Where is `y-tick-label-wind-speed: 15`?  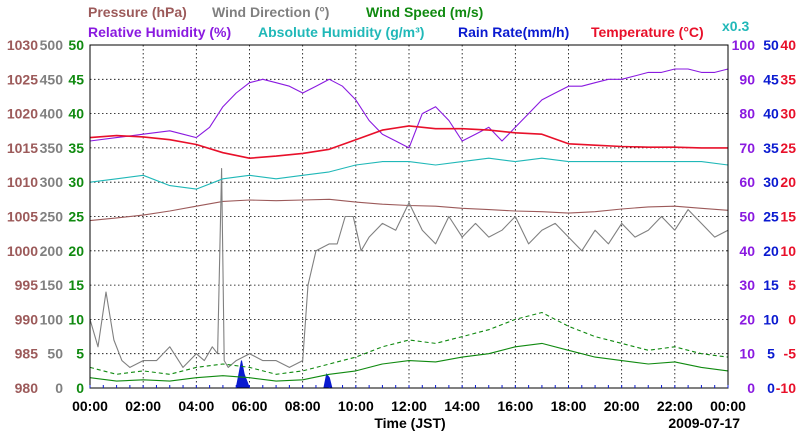 y-tick-label-wind-speed: 15 is located at coordinates (76, 285).